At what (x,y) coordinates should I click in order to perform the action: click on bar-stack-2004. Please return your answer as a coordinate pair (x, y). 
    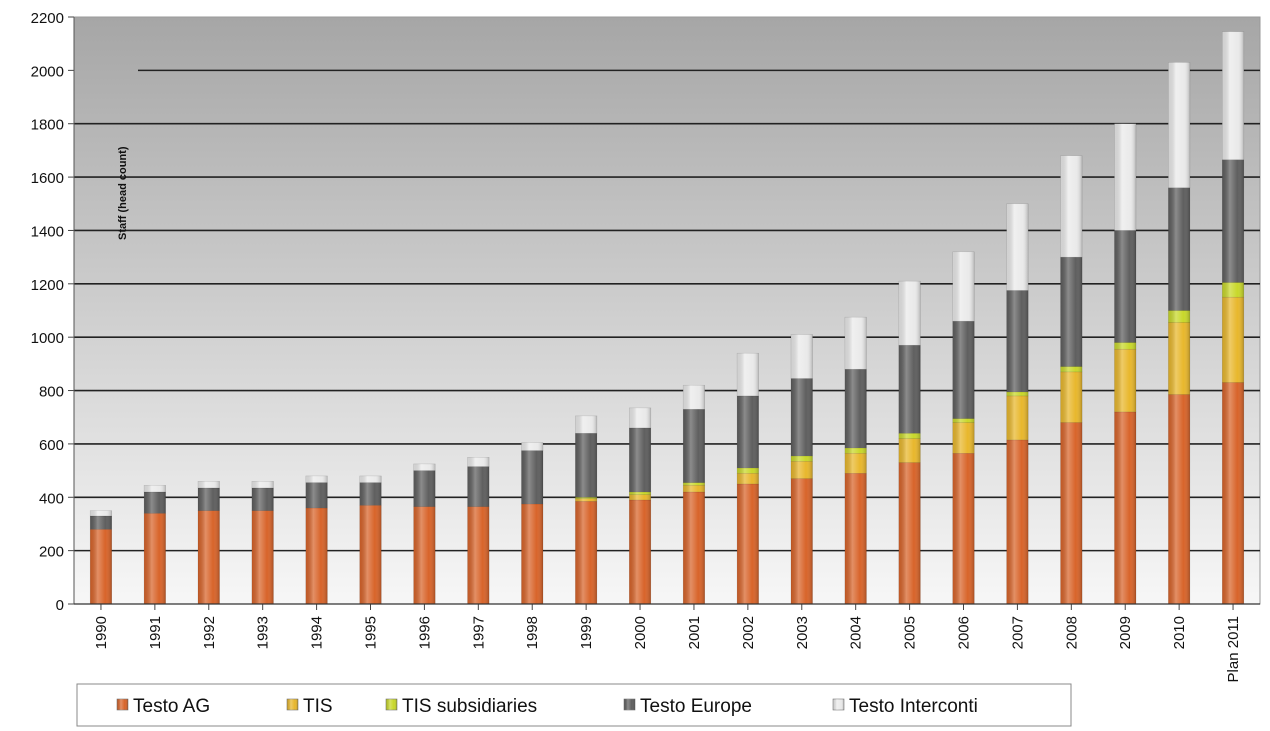
    Looking at the image, I should click on (855, 460).